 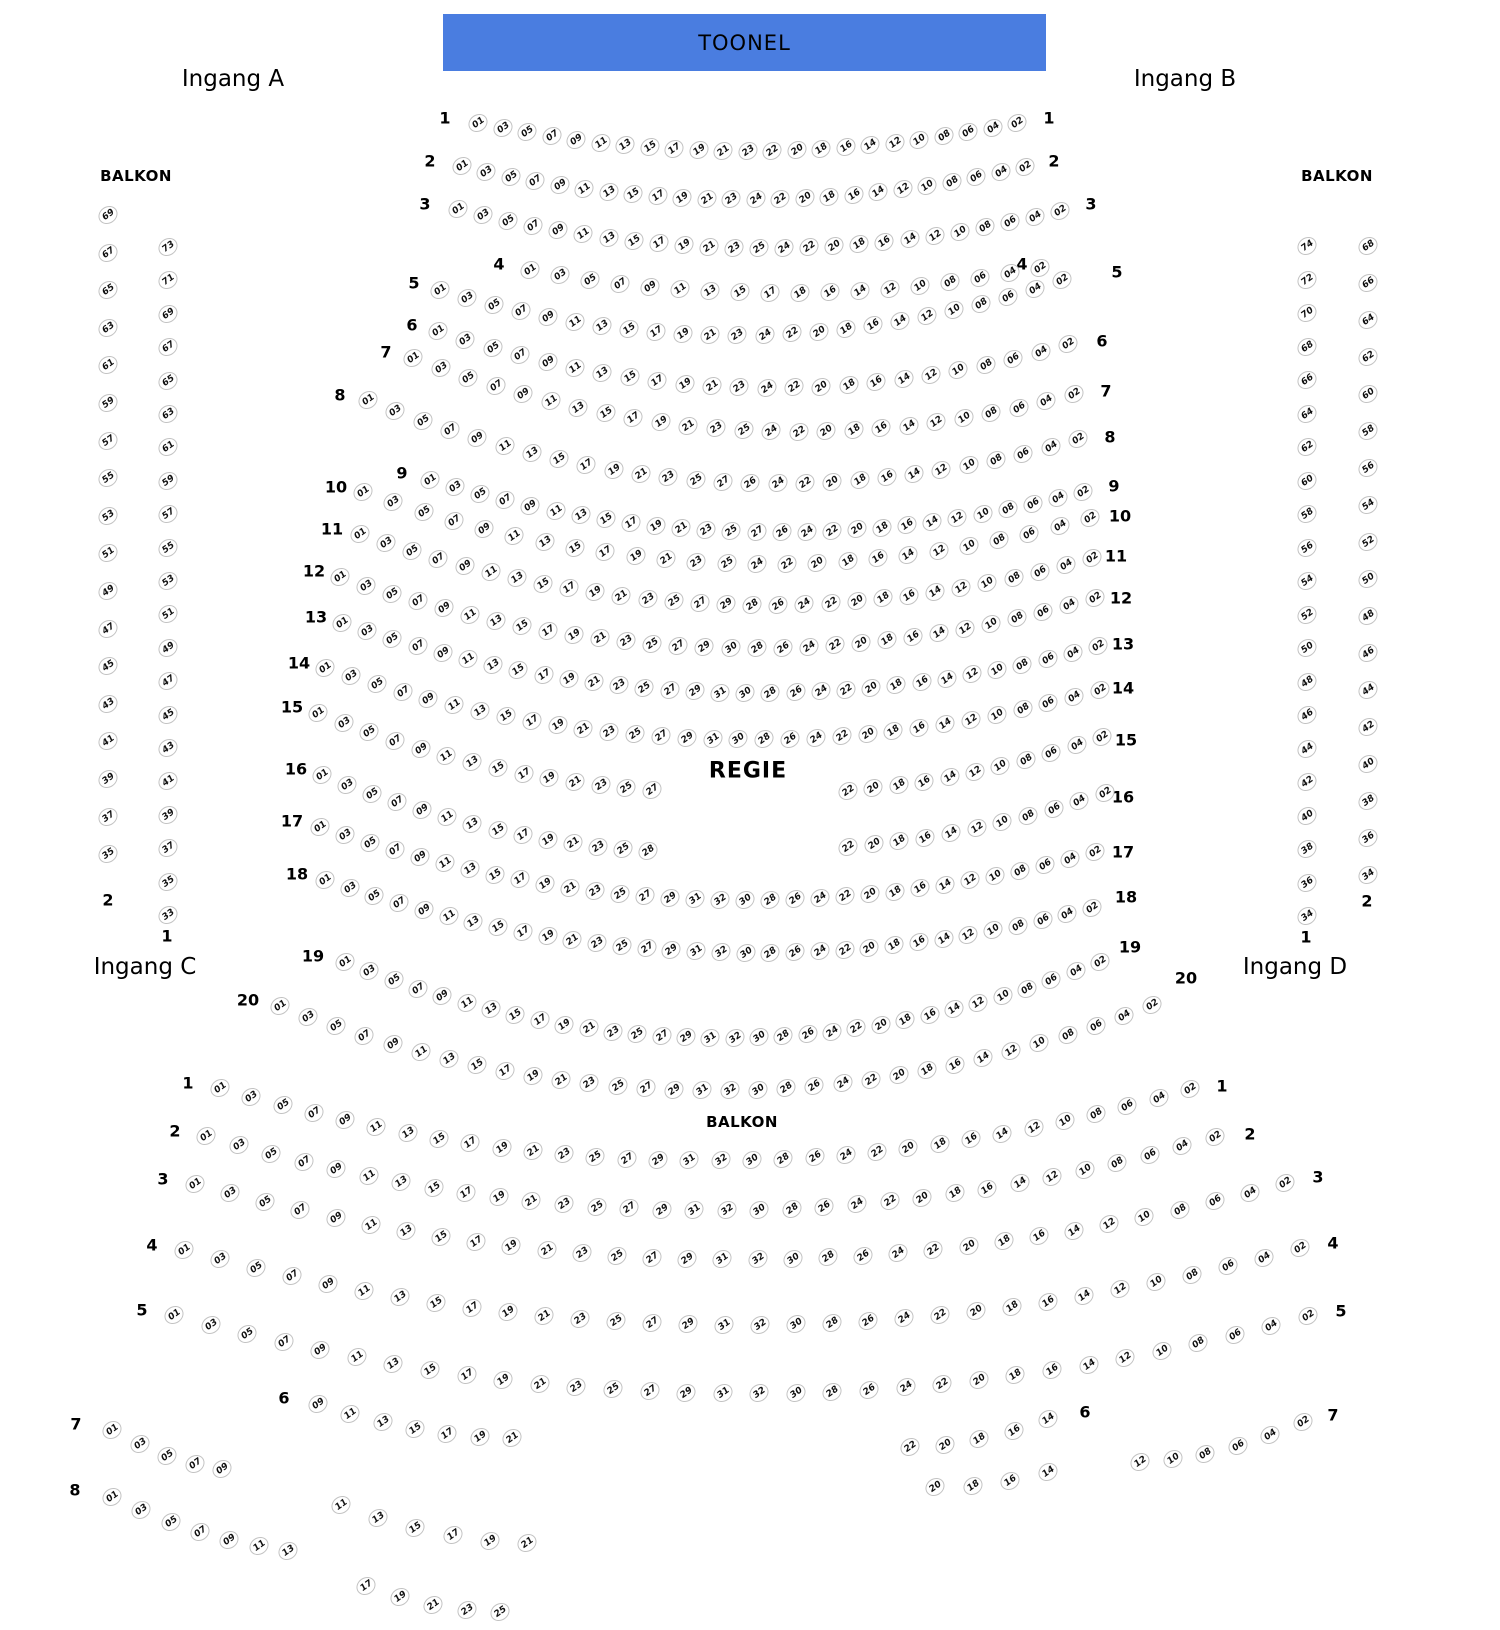 I want to click on seat-row-main-13: 13, so click(x=493, y=665).